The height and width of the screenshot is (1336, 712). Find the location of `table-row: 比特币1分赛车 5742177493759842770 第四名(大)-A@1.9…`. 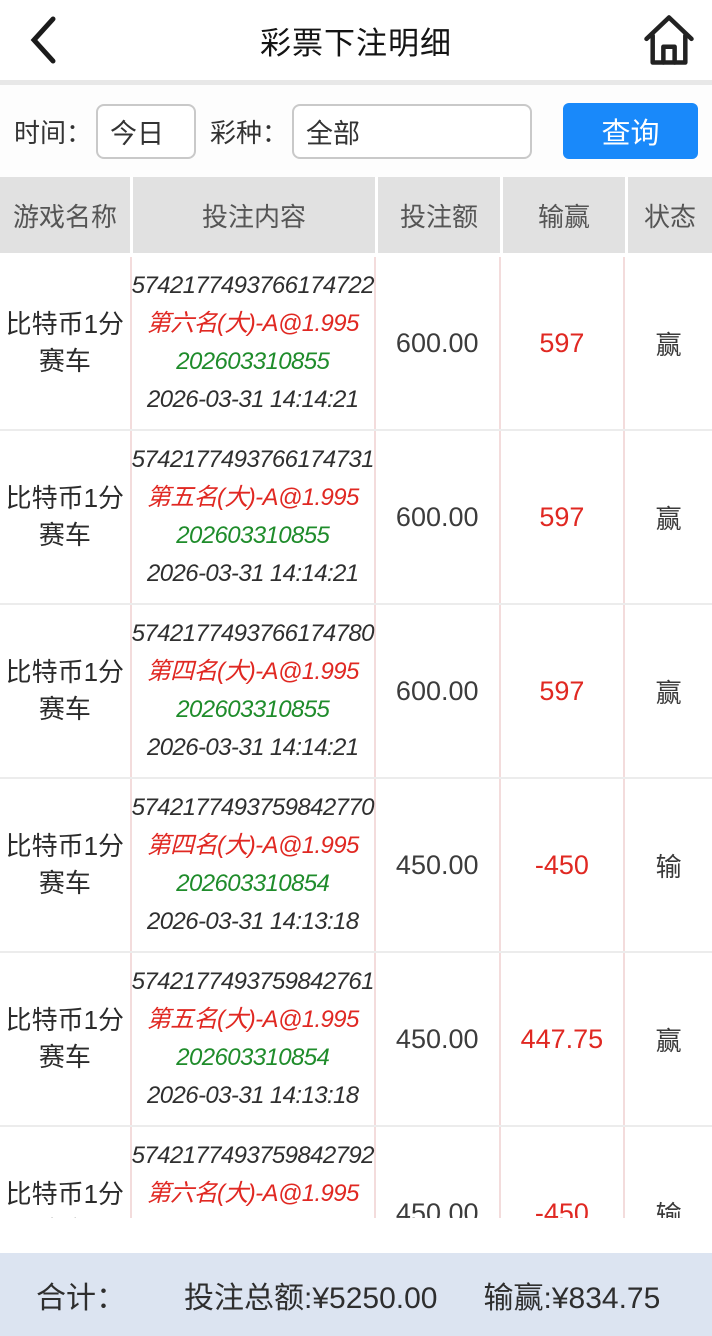

table-row: 比特币1分赛车 5742177493759842770 第四名(大)-A@1.9… is located at coordinates (356, 866).